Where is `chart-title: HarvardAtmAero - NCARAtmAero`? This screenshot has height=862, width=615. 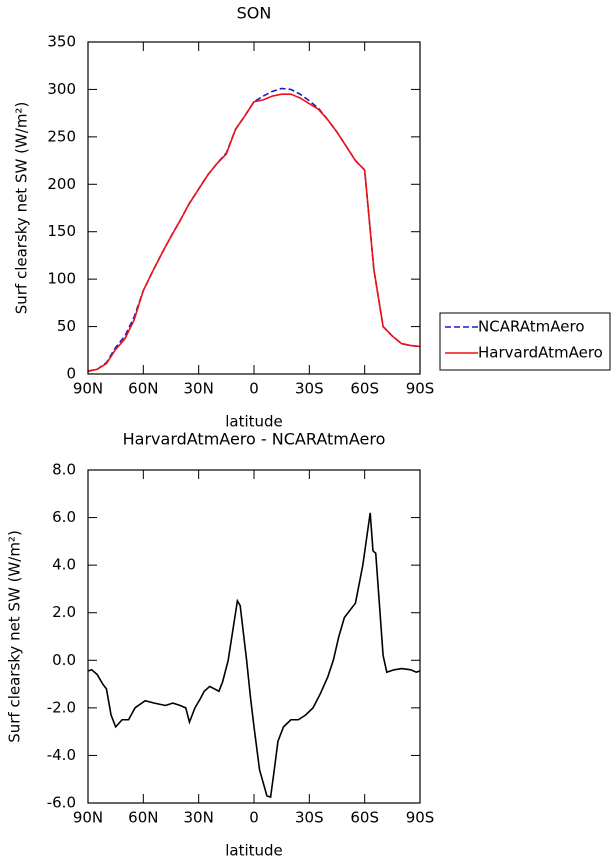
chart-title: HarvardAtmAero - NCARAtmAero is located at coordinates (254, 439).